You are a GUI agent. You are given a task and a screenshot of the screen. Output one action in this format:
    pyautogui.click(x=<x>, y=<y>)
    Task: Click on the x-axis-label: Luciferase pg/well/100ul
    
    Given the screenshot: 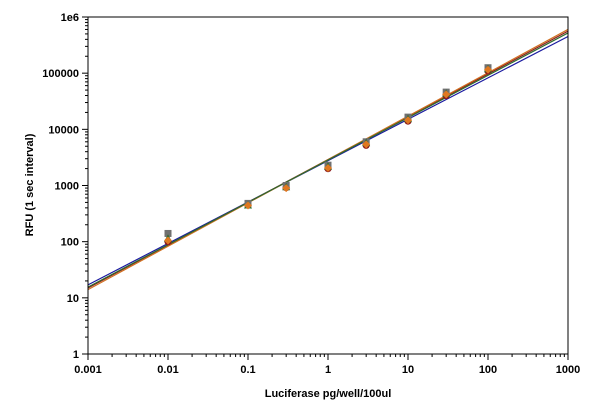 What is the action you would take?
    pyautogui.click(x=328, y=394)
    